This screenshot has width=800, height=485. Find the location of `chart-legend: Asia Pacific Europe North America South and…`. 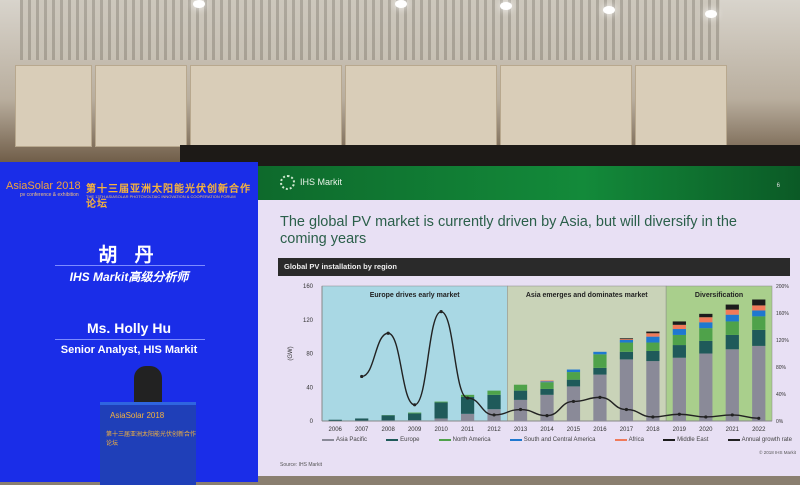

chart-legend: Asia Pacific Europe North America South and… is located at coordinates (557, 440).